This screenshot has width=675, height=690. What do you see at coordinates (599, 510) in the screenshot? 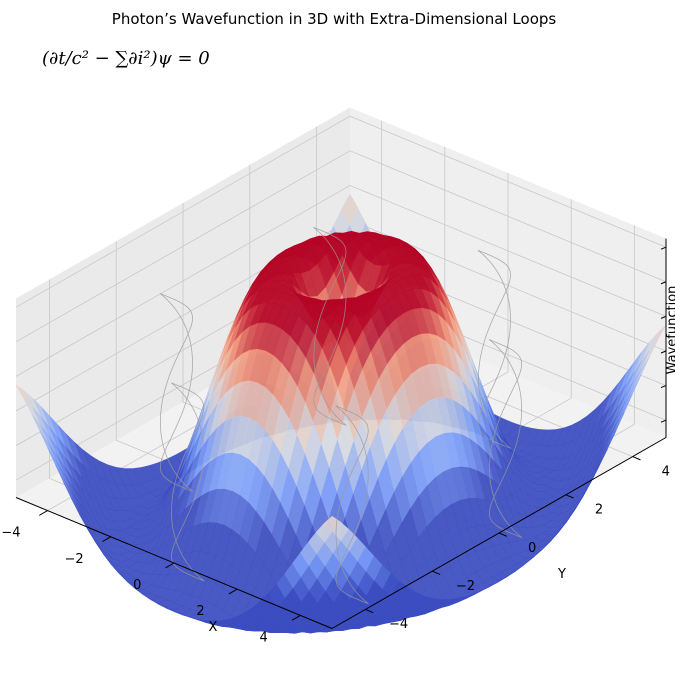
I see `y-tick-label: 2` at bounding box center [599, 510].